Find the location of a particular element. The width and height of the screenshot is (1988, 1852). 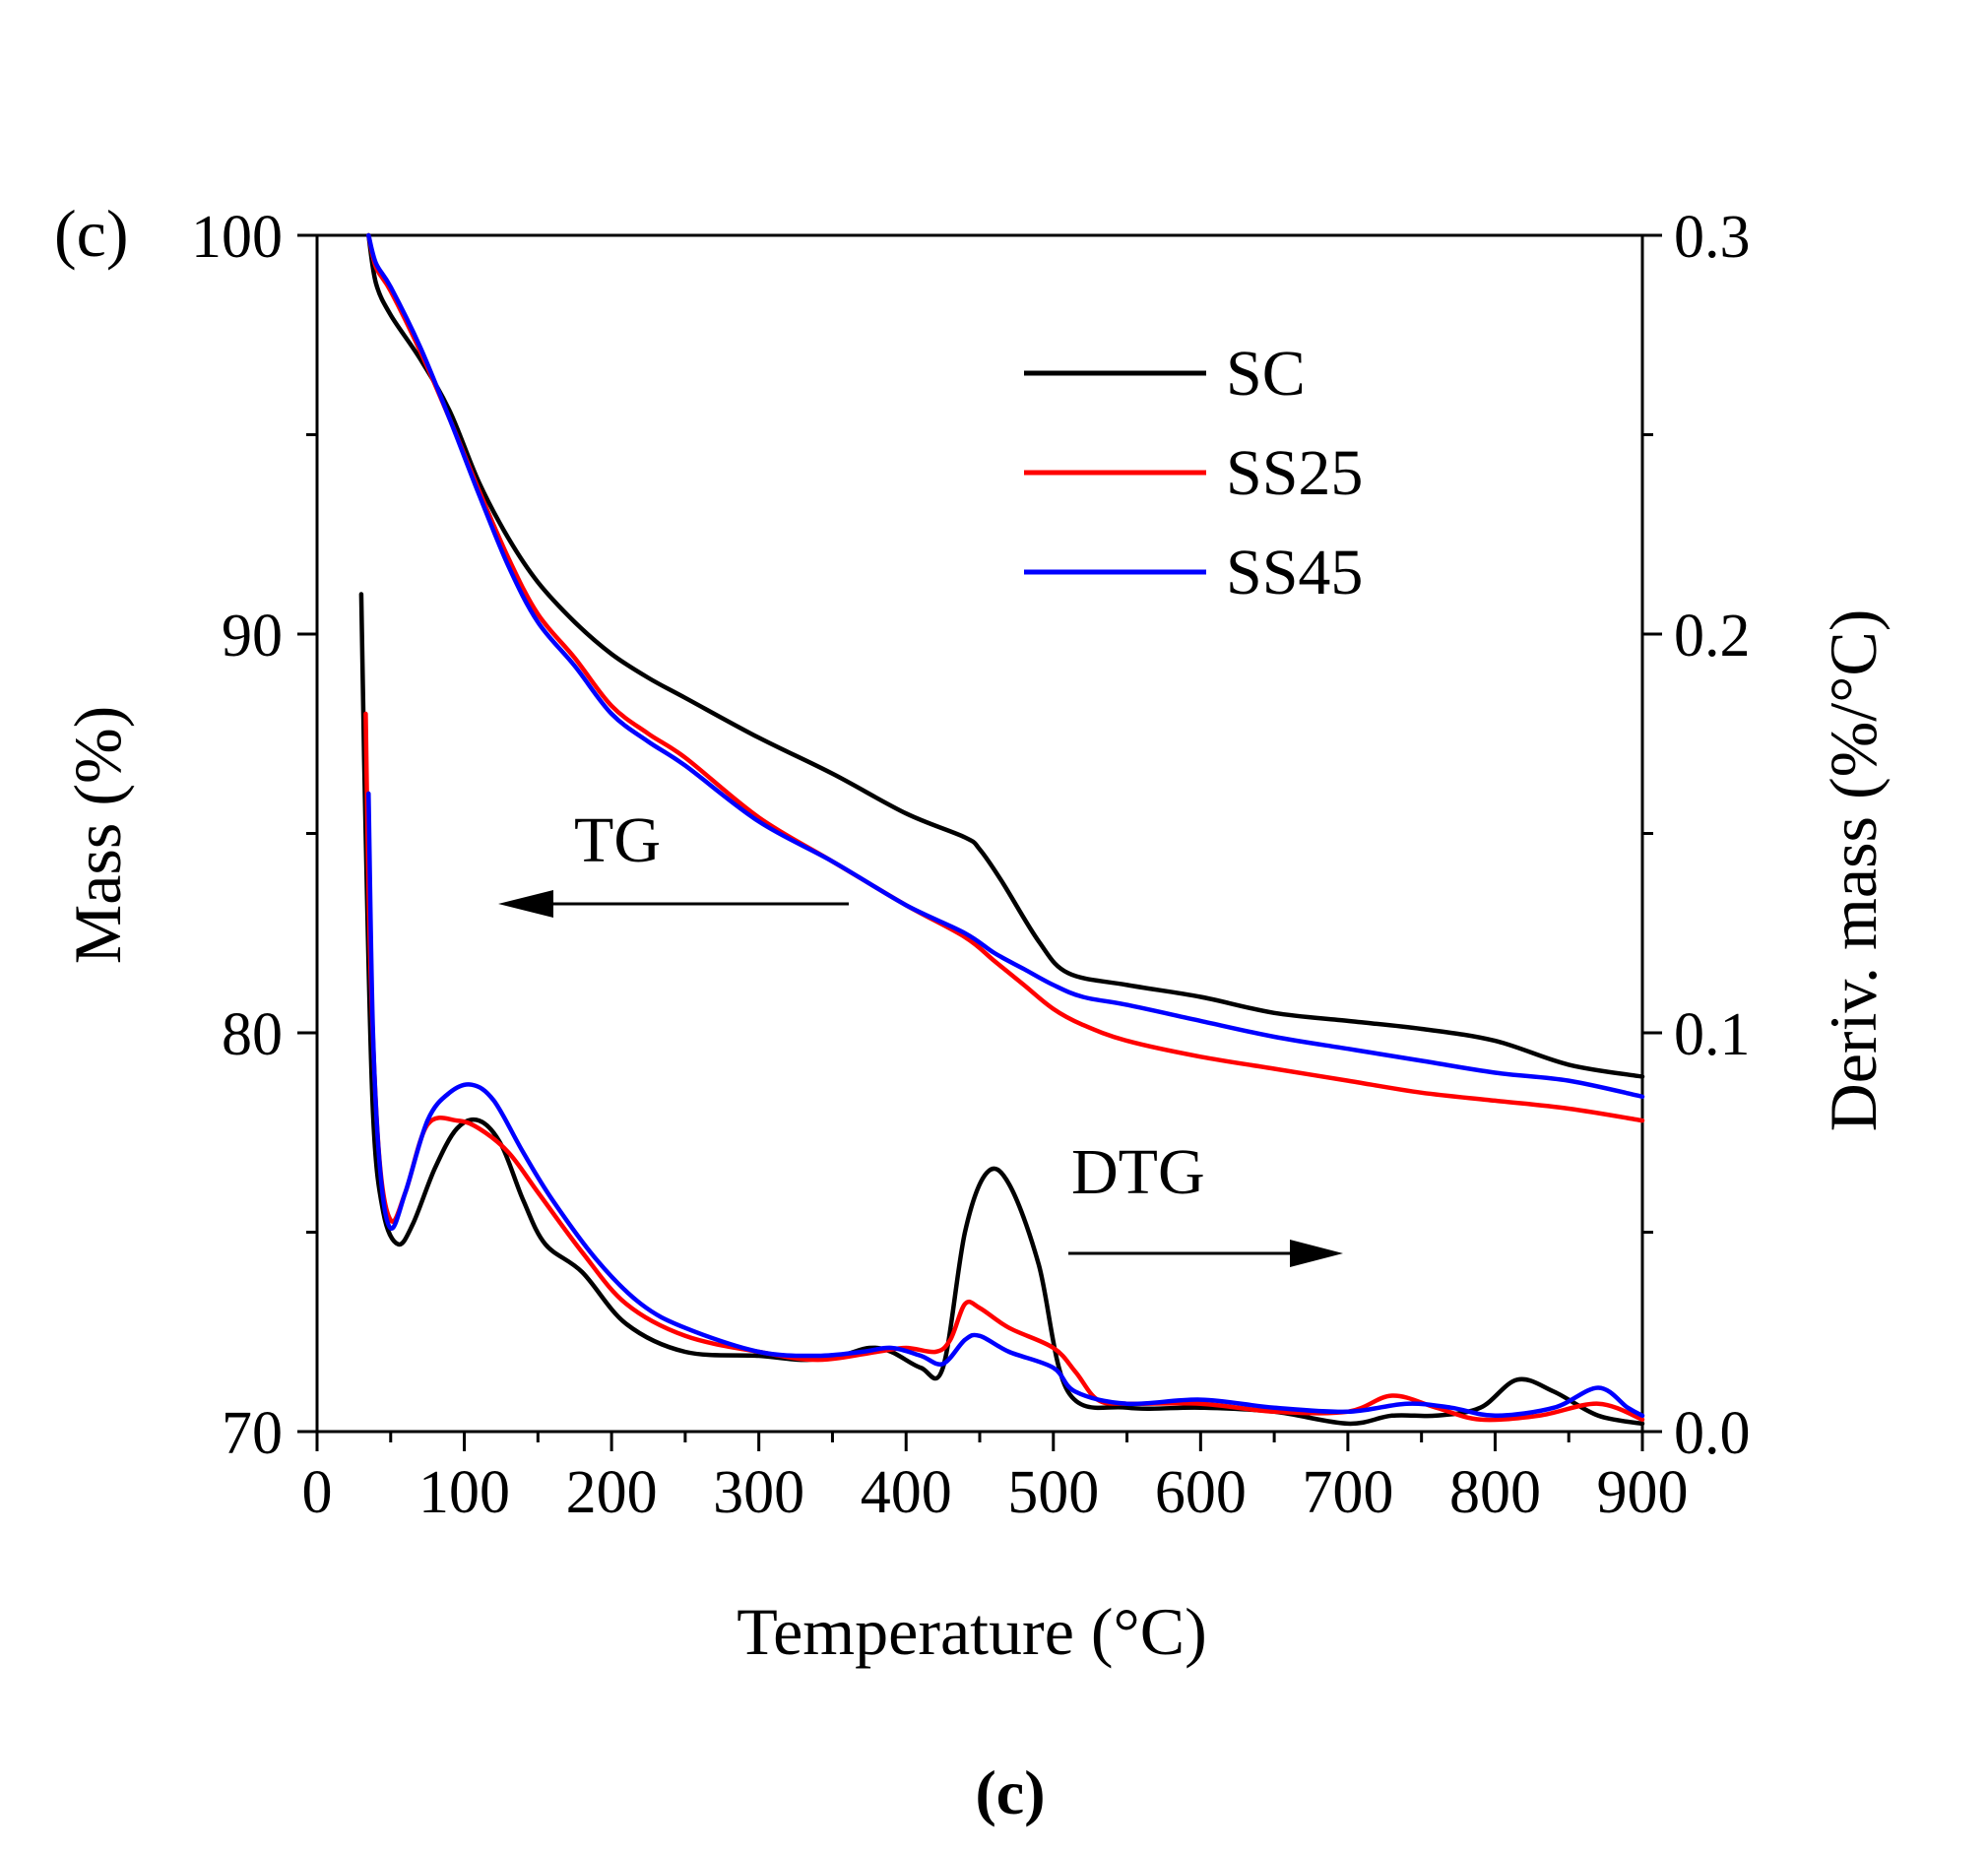

x-tick-label: 100 is located at coordinates (464, 1492).